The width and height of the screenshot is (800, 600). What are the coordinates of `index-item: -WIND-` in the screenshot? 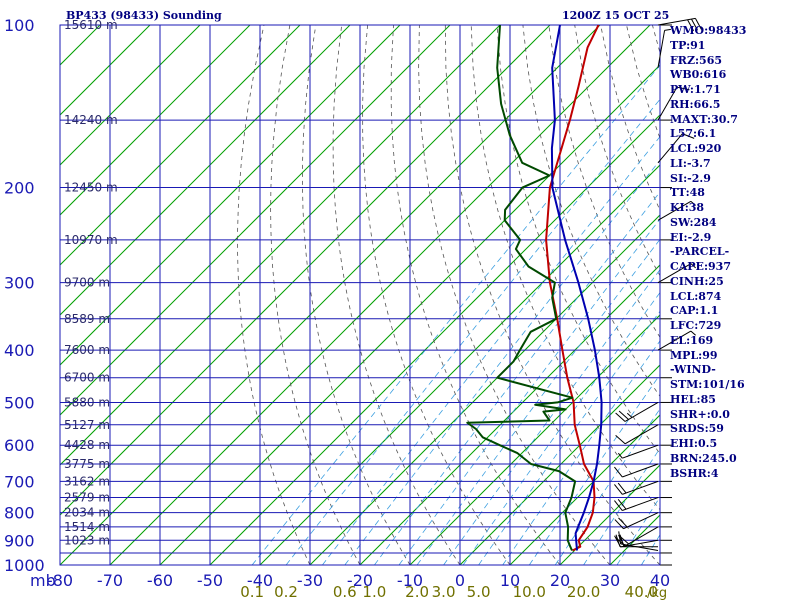 It's located at (693, 370).